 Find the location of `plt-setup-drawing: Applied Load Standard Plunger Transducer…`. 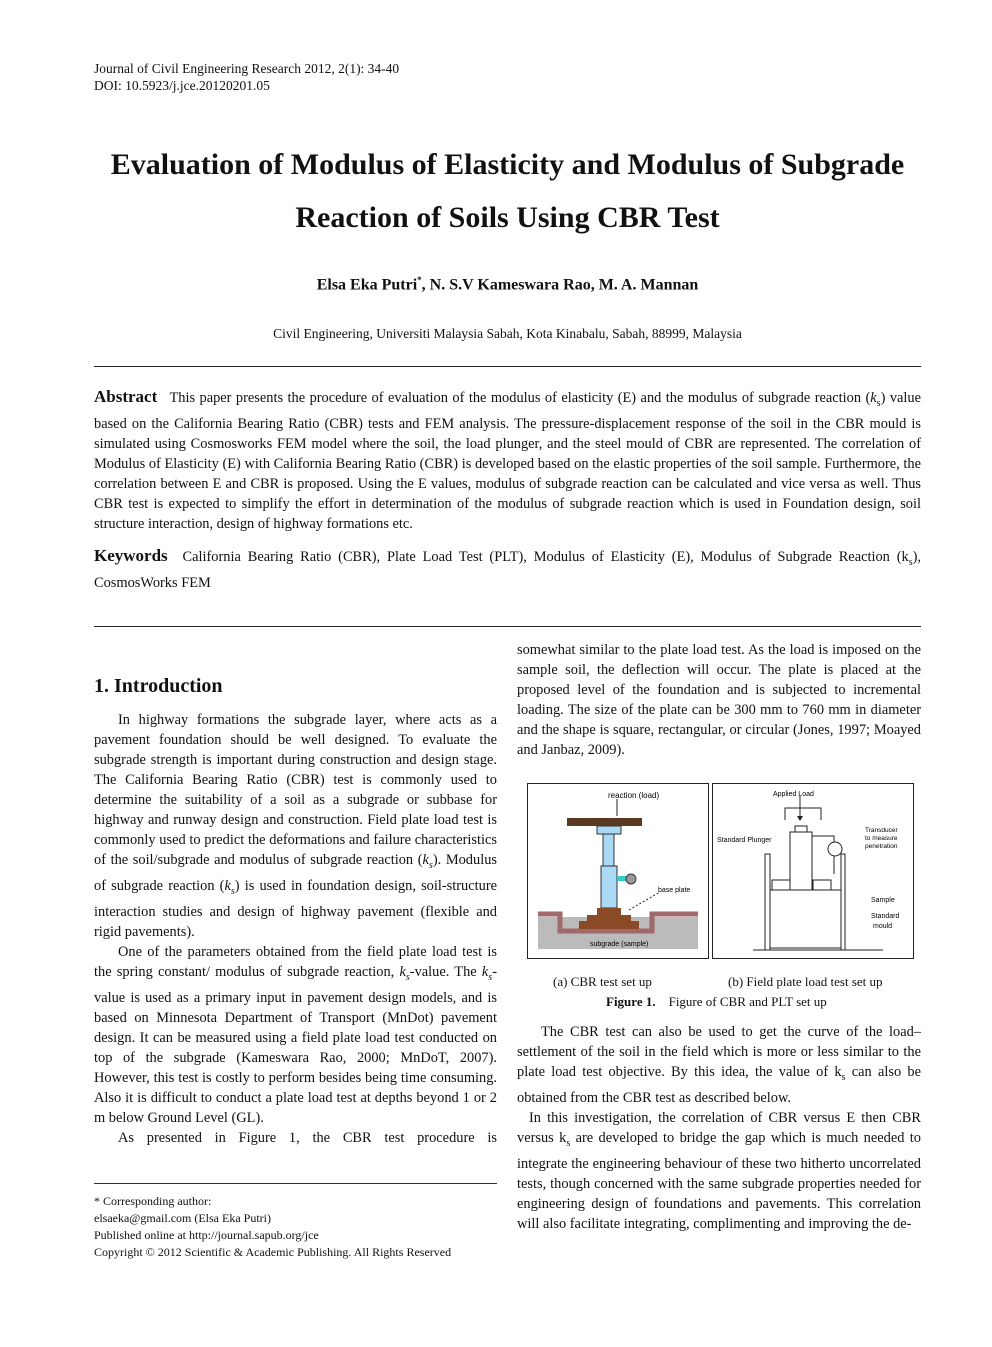

plt-setup-drawing: Applied Load Standard Plunger Transducer… is located at coordinates (808, 871).